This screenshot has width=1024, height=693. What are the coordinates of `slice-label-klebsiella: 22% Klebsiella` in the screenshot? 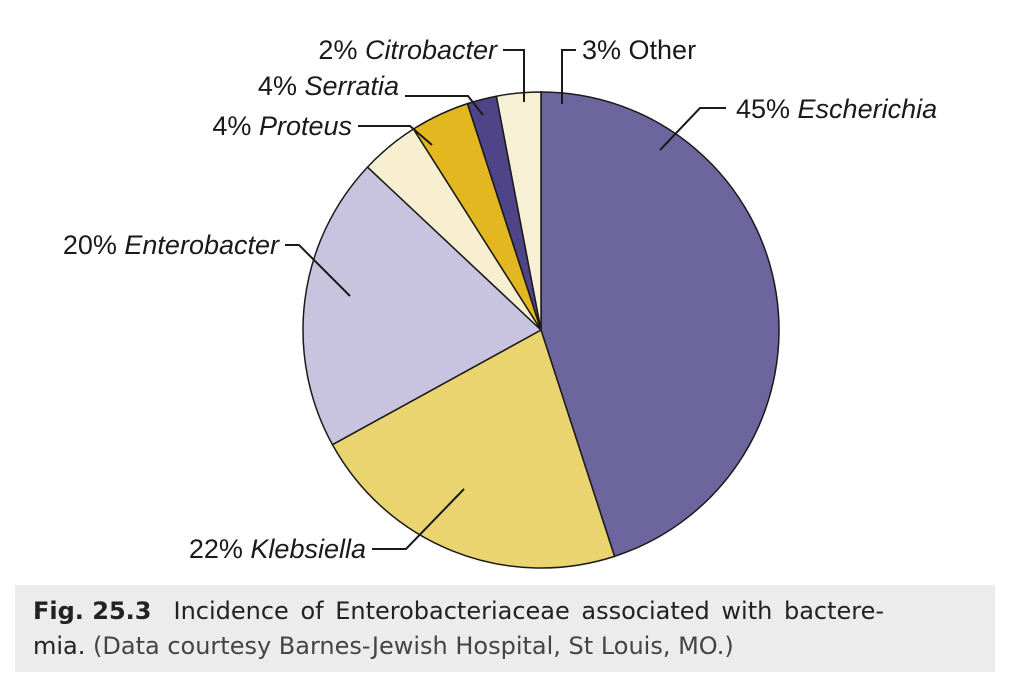 It's located at (277, 549).